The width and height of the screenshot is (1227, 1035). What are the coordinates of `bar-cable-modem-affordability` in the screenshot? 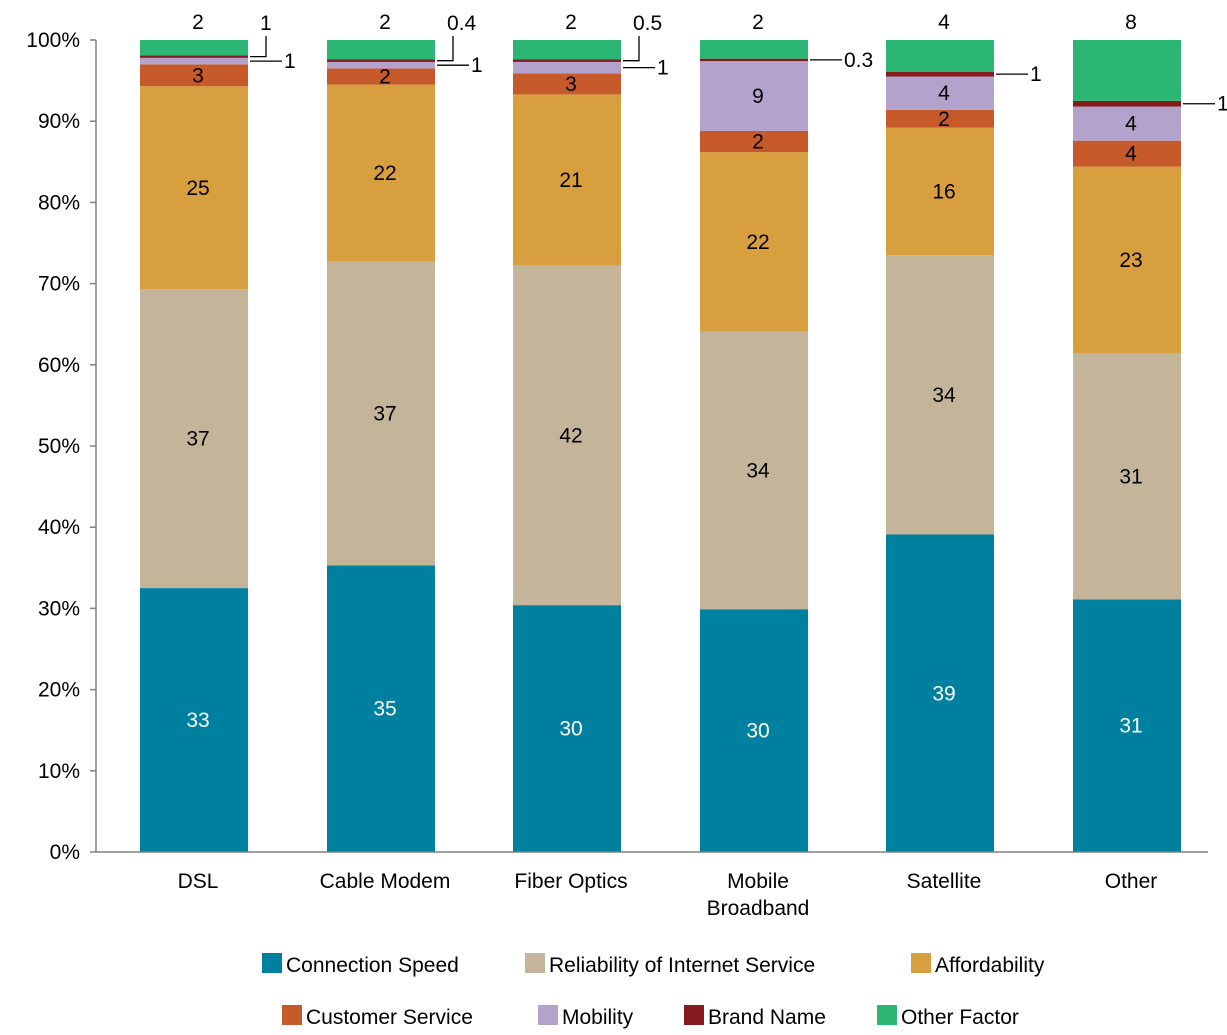 It's located at (381, 173).